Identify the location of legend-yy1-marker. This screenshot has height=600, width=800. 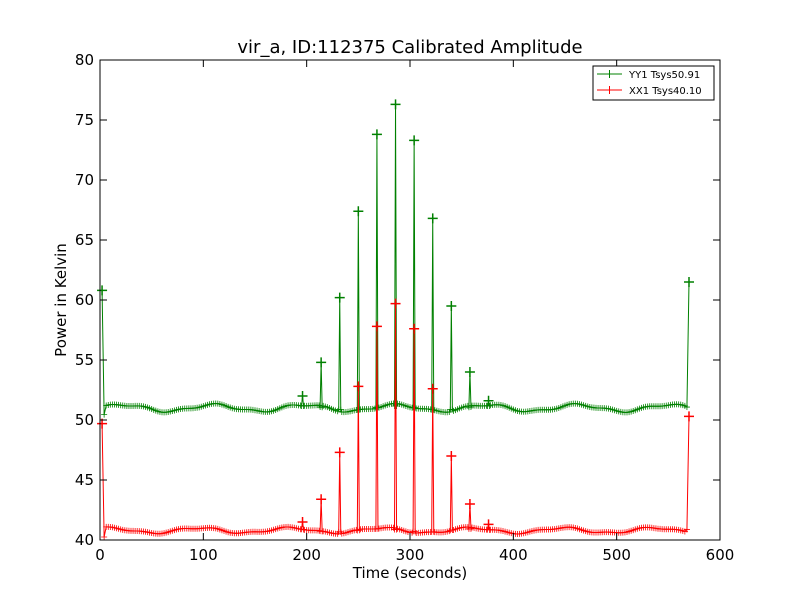
(609, 74).